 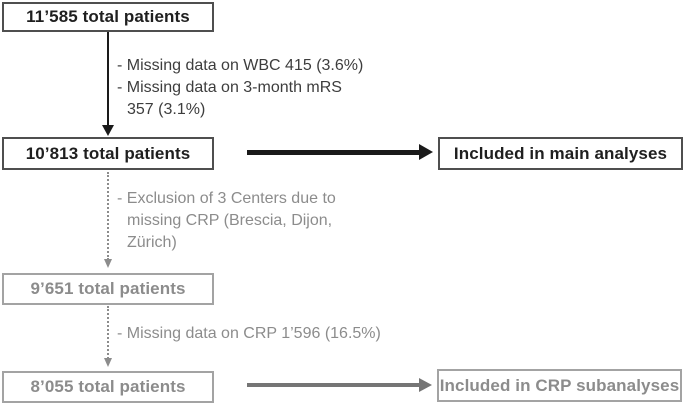 I want to click on arrow-right-black-head, so click(x=426, y=152).